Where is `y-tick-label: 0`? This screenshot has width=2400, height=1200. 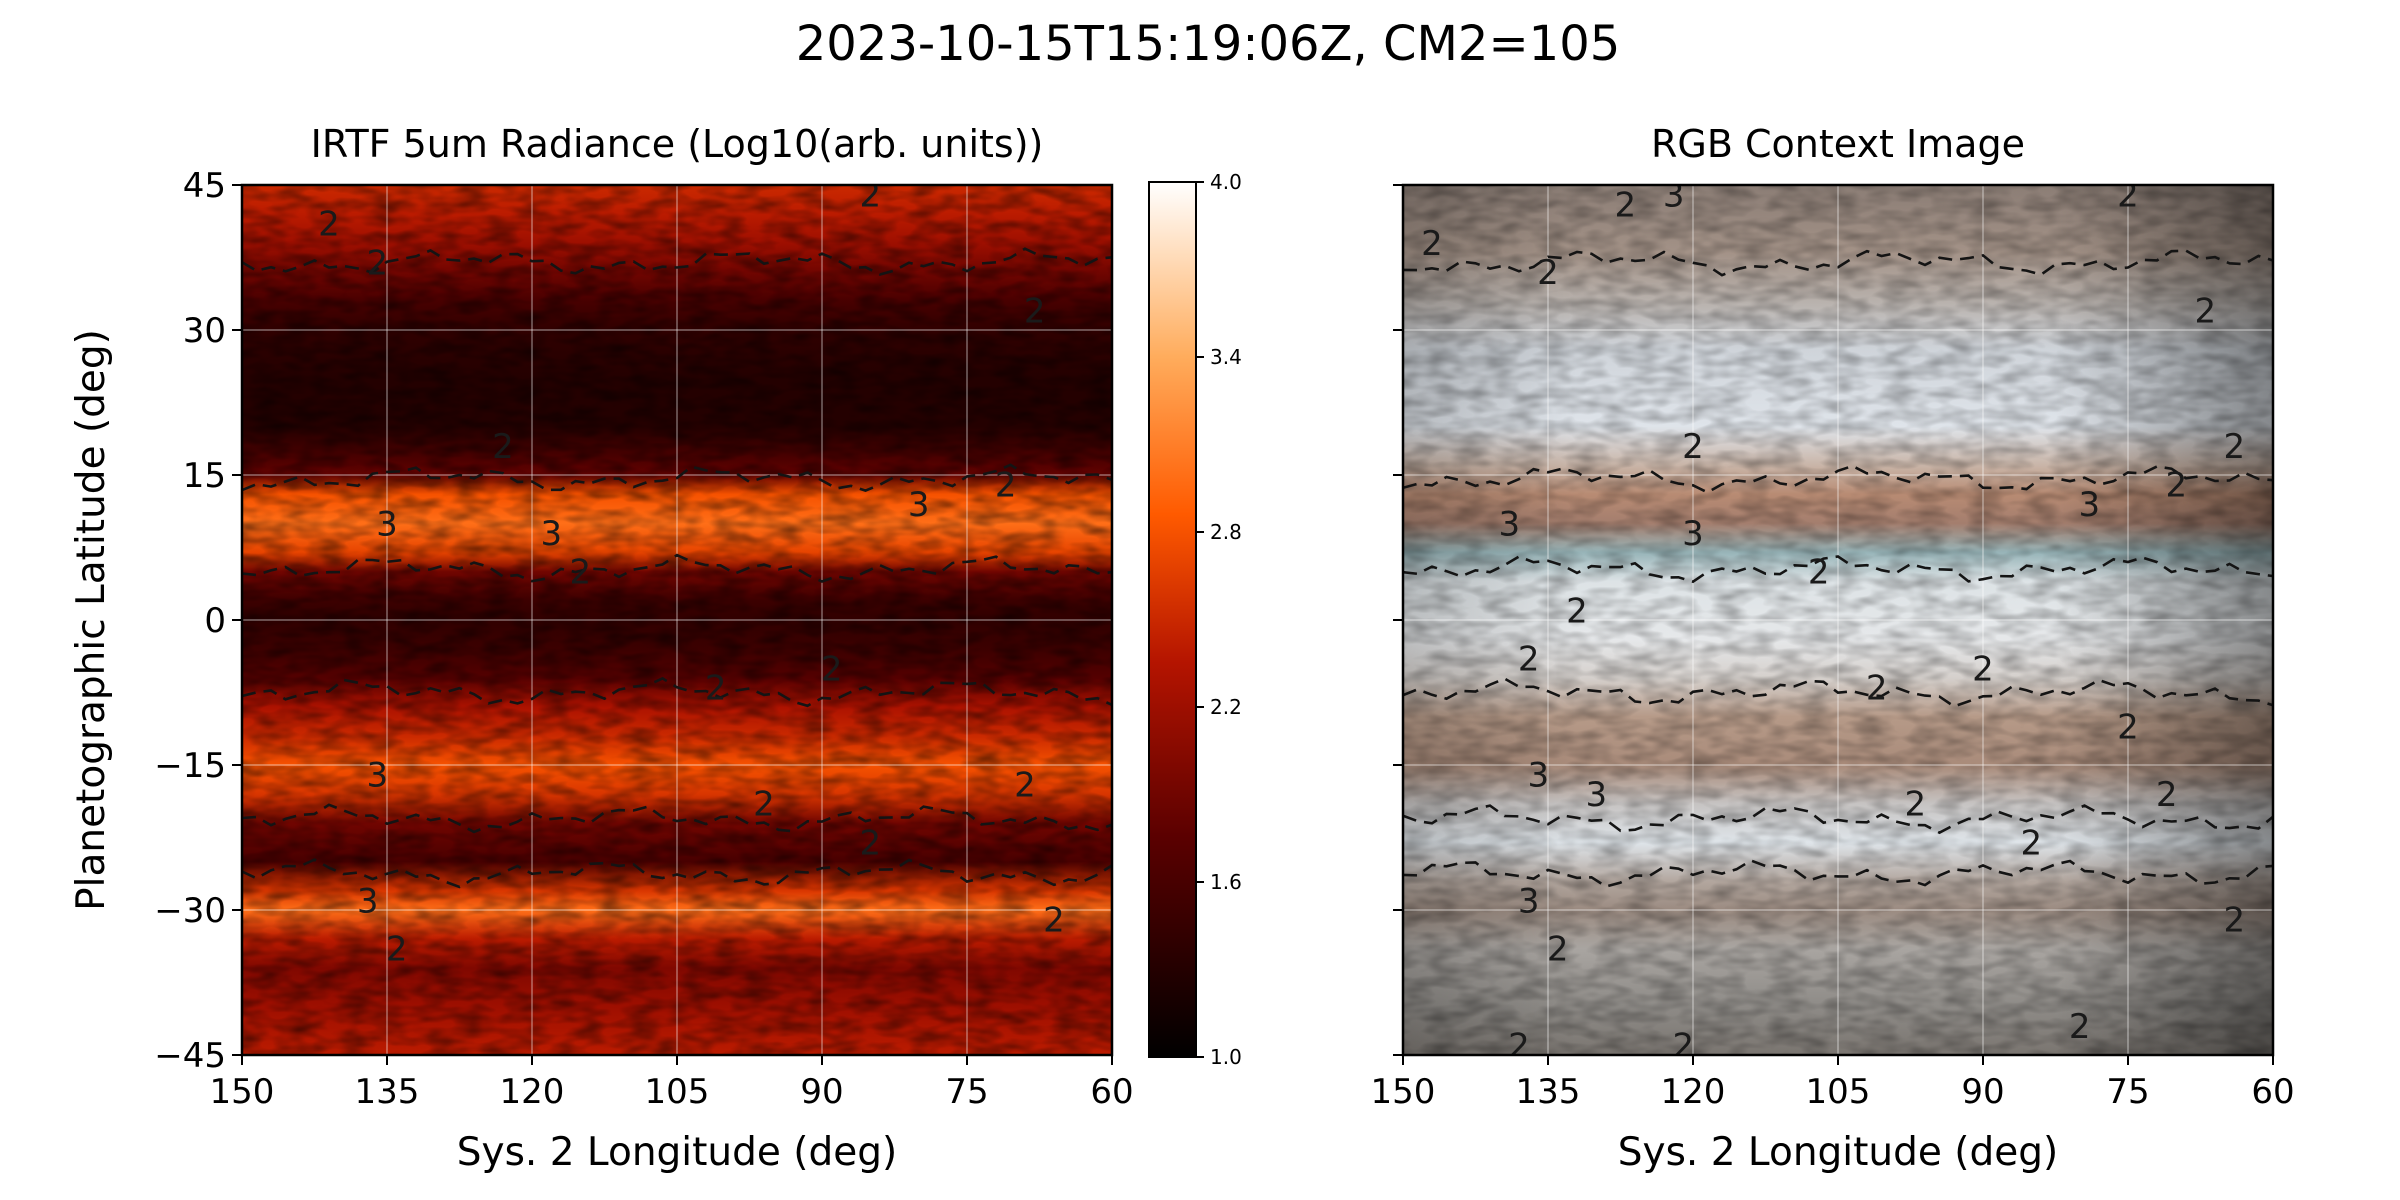
y-tick-label: 0 is located at coordinates (215, 621).